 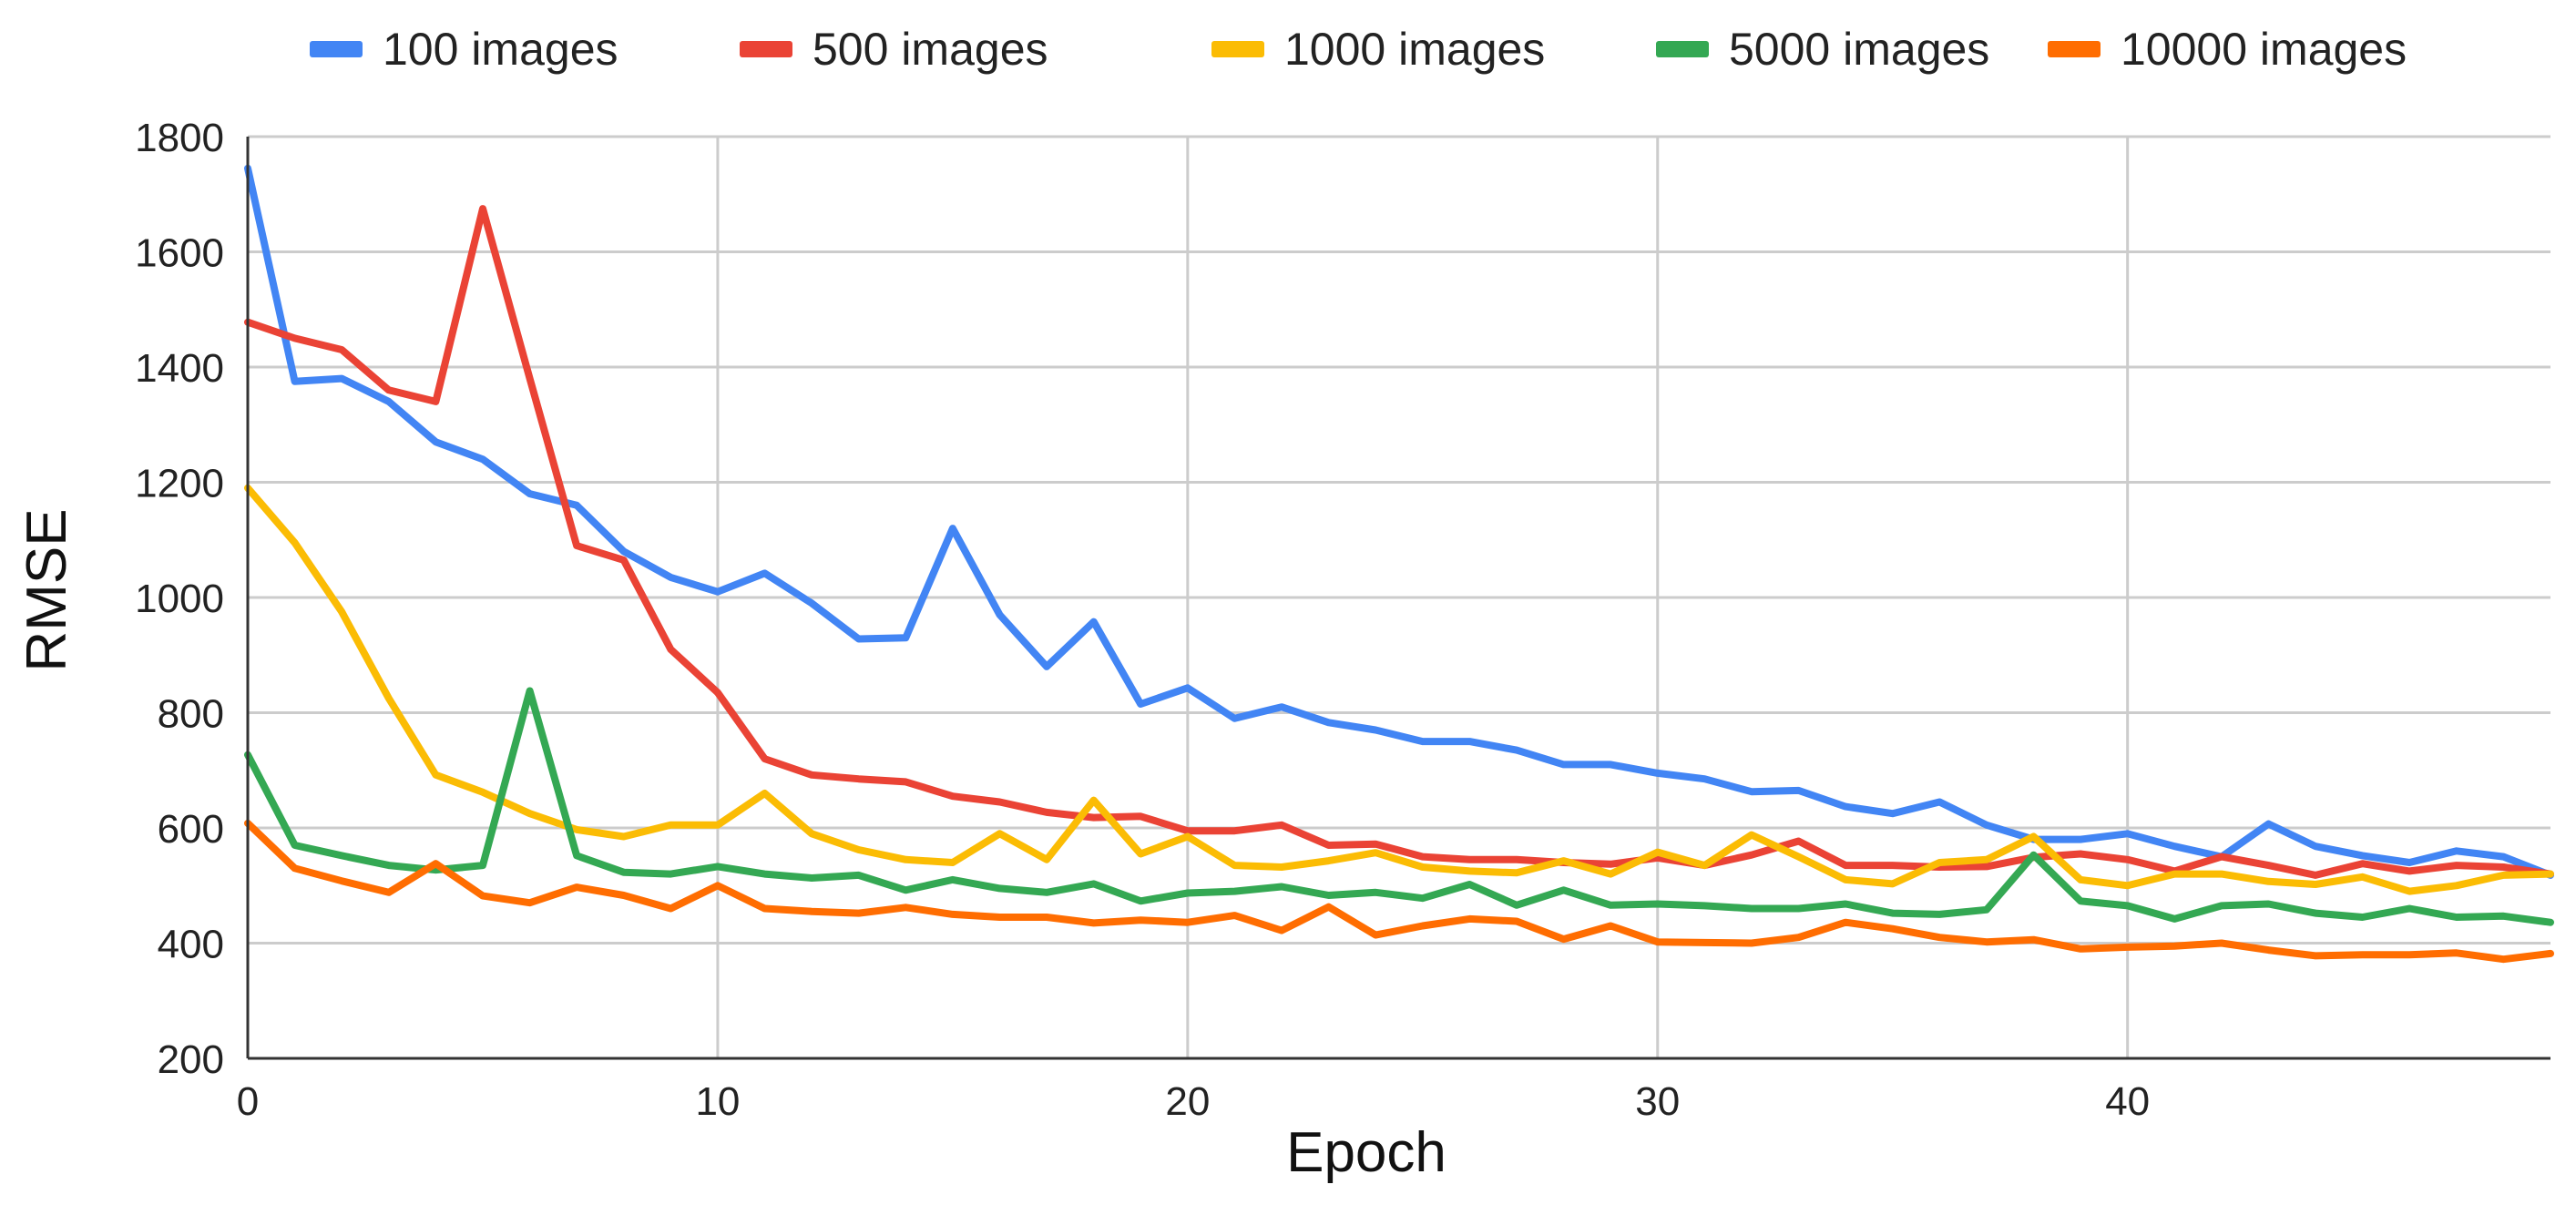 I want to click on series-line-10000-images, so click(x=1399, y=892).